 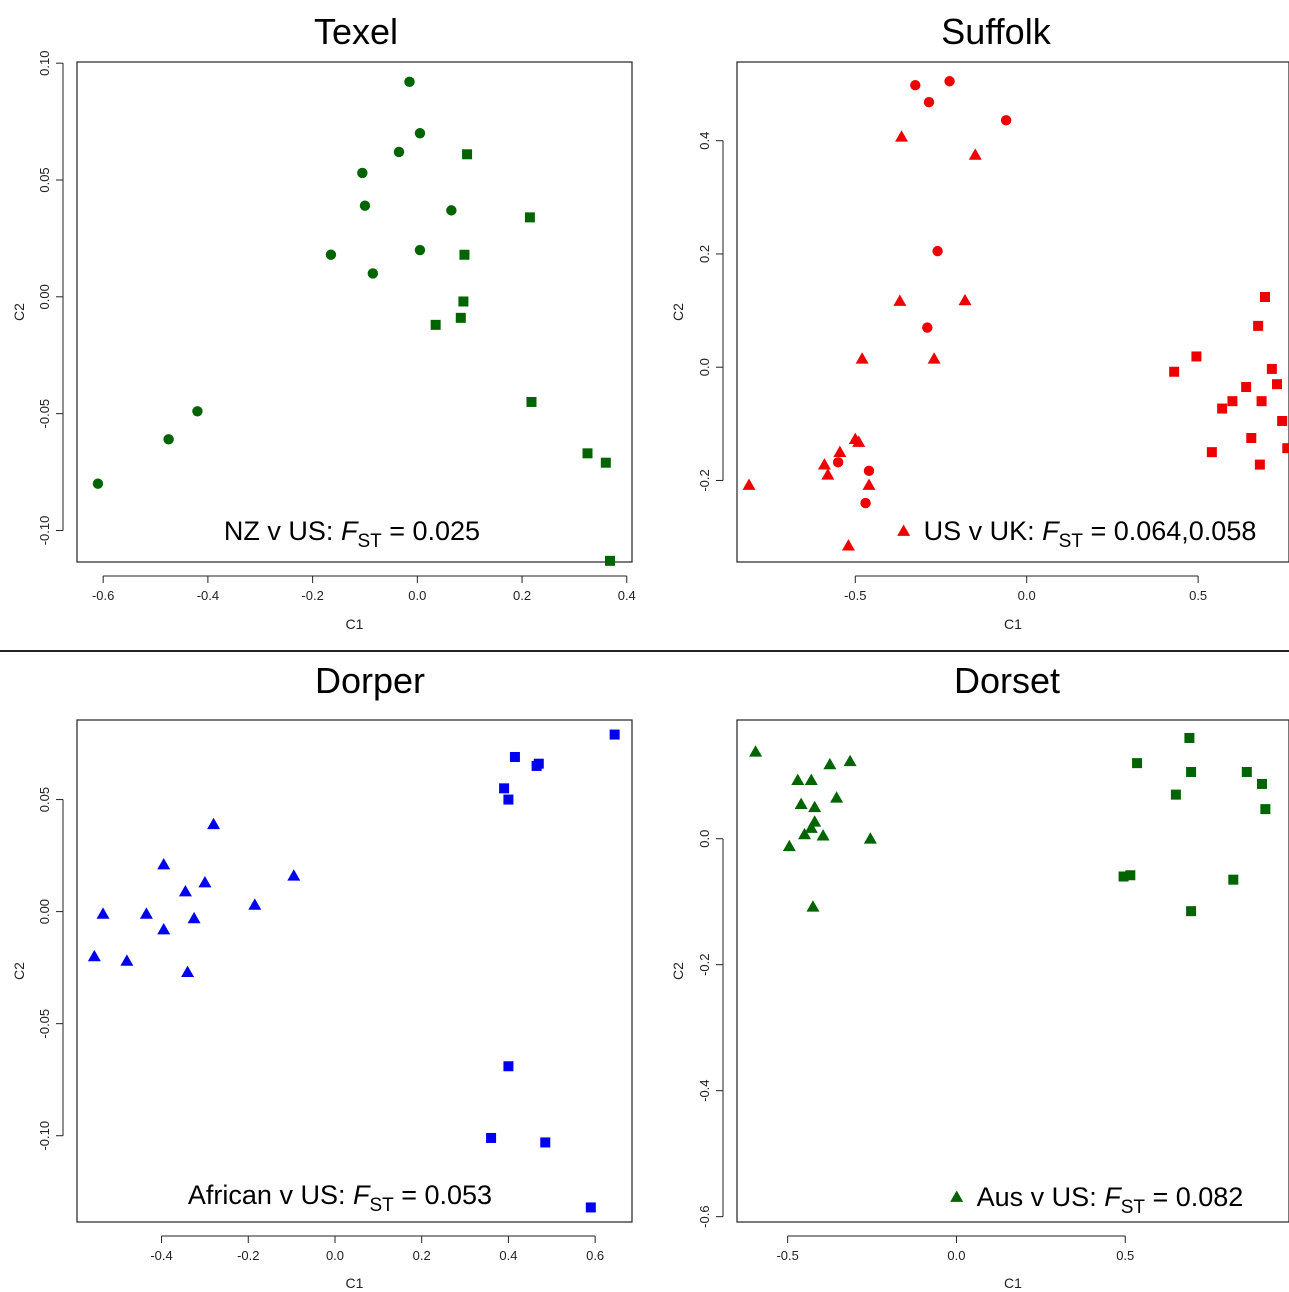 What do you see at coordinates (523, 357) in the screenshot?
I see `texel-series-square` at bounding box center [523, 357].